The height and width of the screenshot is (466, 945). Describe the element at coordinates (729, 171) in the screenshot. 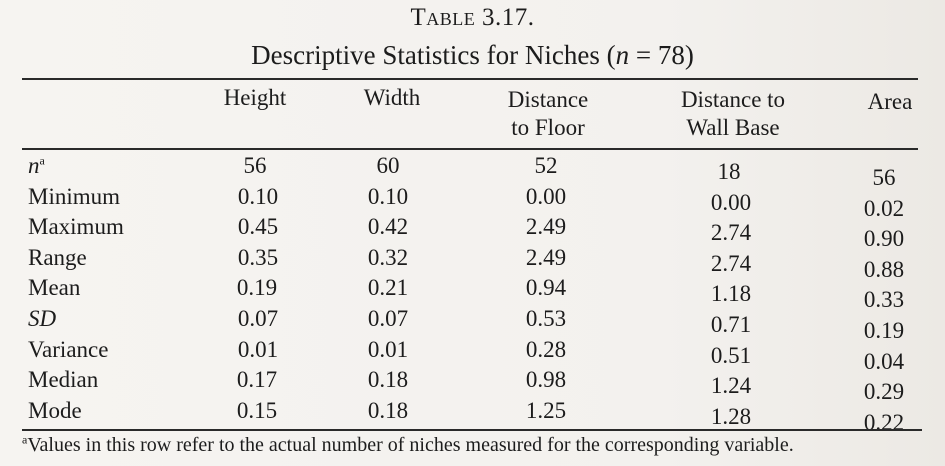

I see `table-cell: 18` at that location.